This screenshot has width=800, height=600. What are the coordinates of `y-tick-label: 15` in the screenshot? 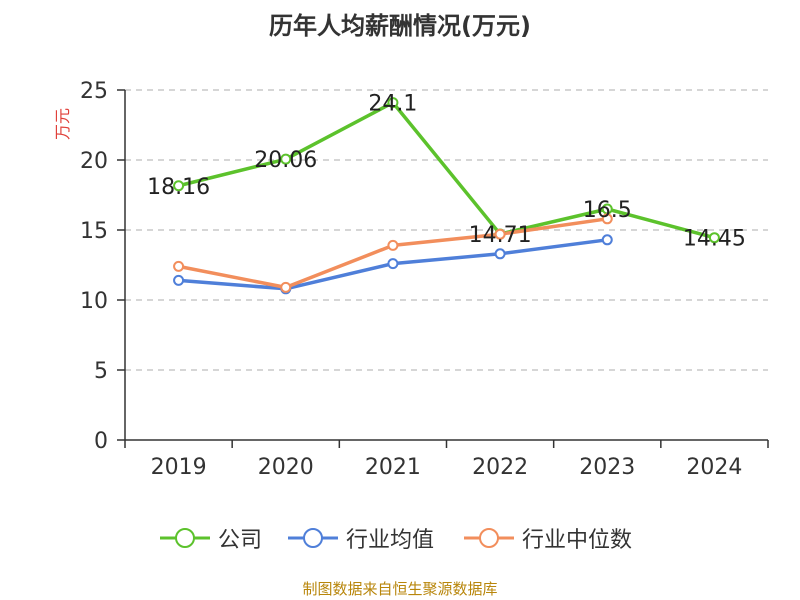 It's located at (94, 231).